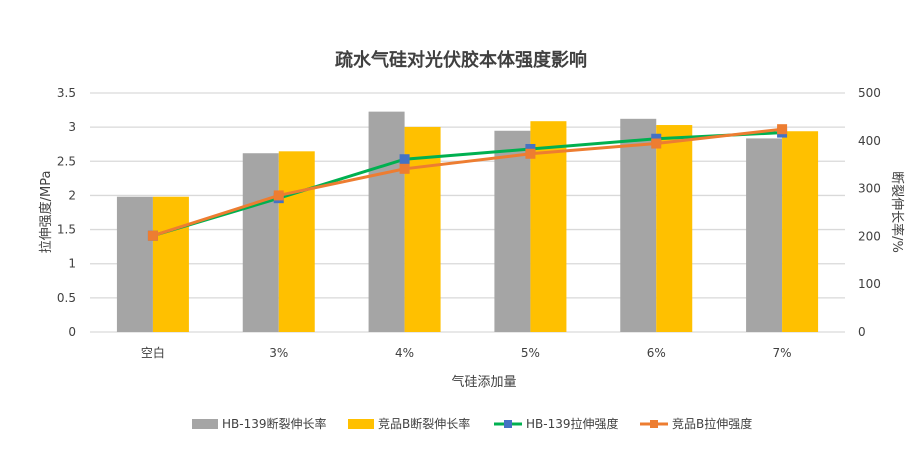 This screenshot has height=457, width=922. What do you see at coordinates (869, 141) in the screenshot?
I see `y2-tick-label: 400` at bounding box center [869, 141].